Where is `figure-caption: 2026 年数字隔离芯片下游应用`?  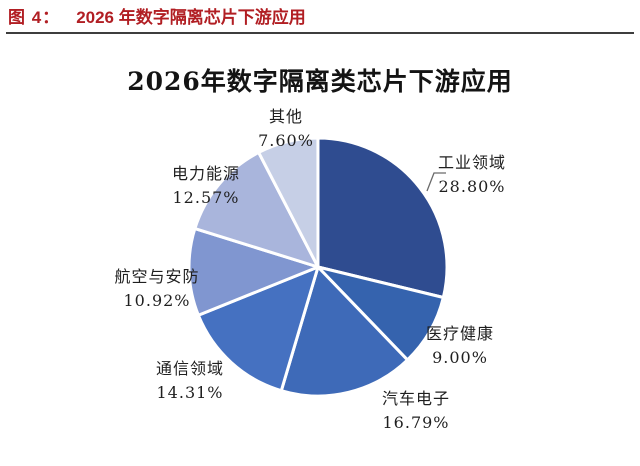 figure-caption: 2026 年数字隔离芯片下游应用 is located at coordinates (191, 17).